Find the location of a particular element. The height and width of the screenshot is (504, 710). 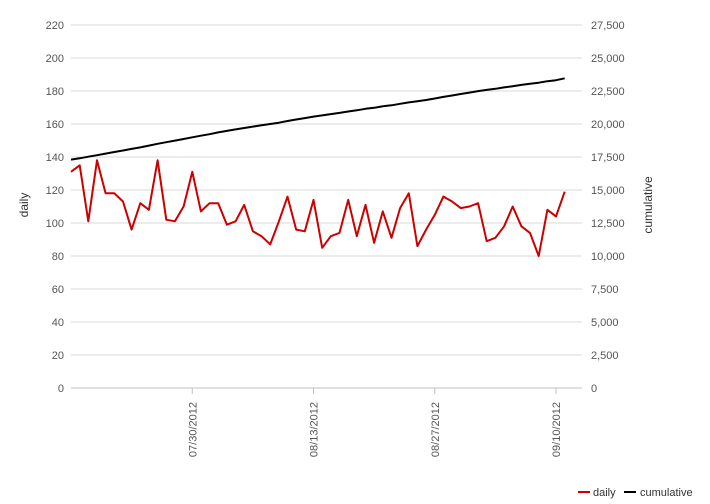

right-tick-label: 15,000 is located at coordinates (608, 191).